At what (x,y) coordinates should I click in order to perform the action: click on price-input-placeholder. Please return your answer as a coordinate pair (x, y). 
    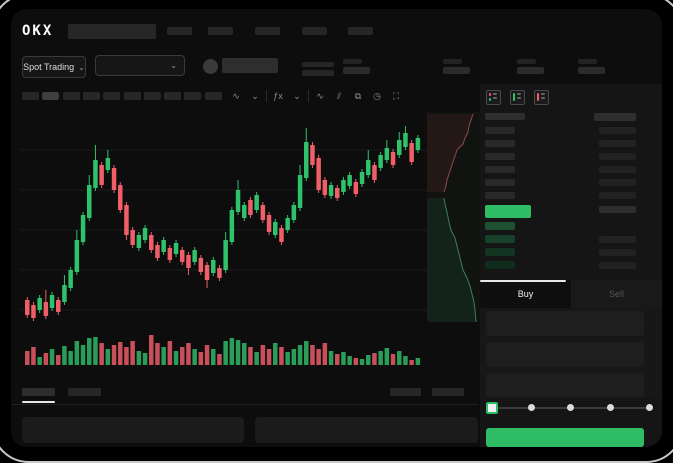
    Looking at the image, I should click on (565, 323).